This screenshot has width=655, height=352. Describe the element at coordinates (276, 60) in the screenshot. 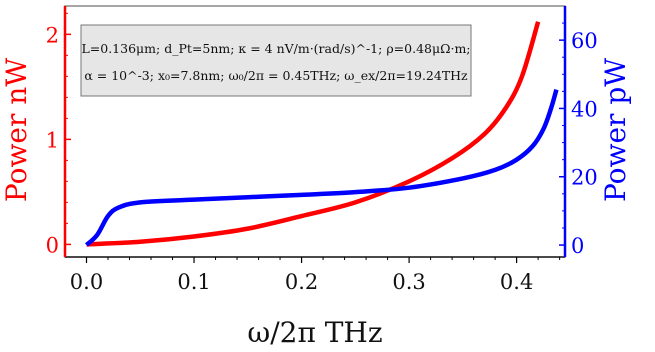

I see `parameter-box` at that location.